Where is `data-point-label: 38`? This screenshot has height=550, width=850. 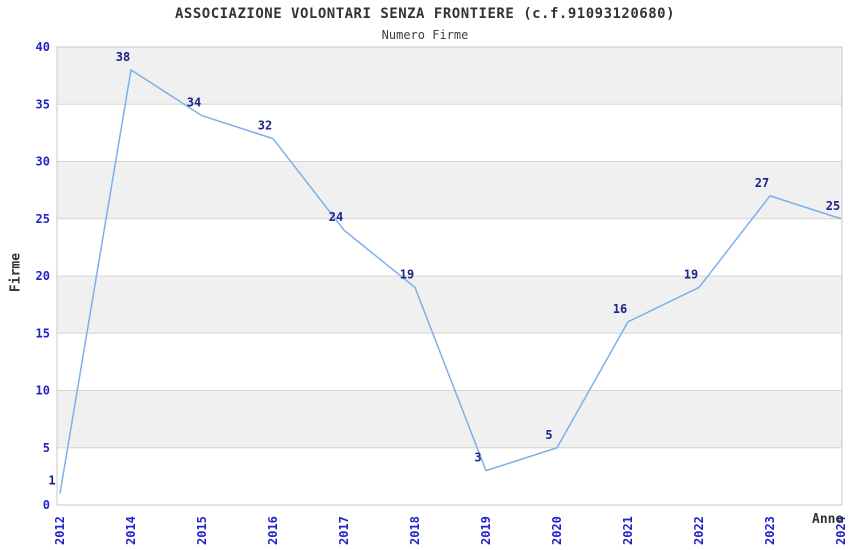 data-point-label: 38 is located at coordinates (123, 57).